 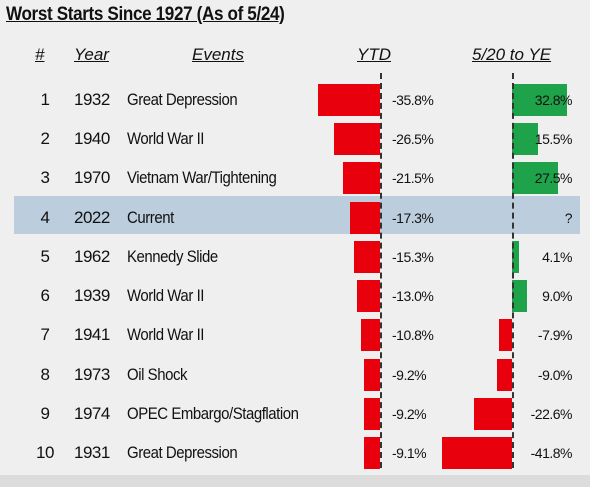 What do you see at coordinates (45, 296) in the screenshot?
I see `rank-cell: 6` at bounding box center [45, 296].